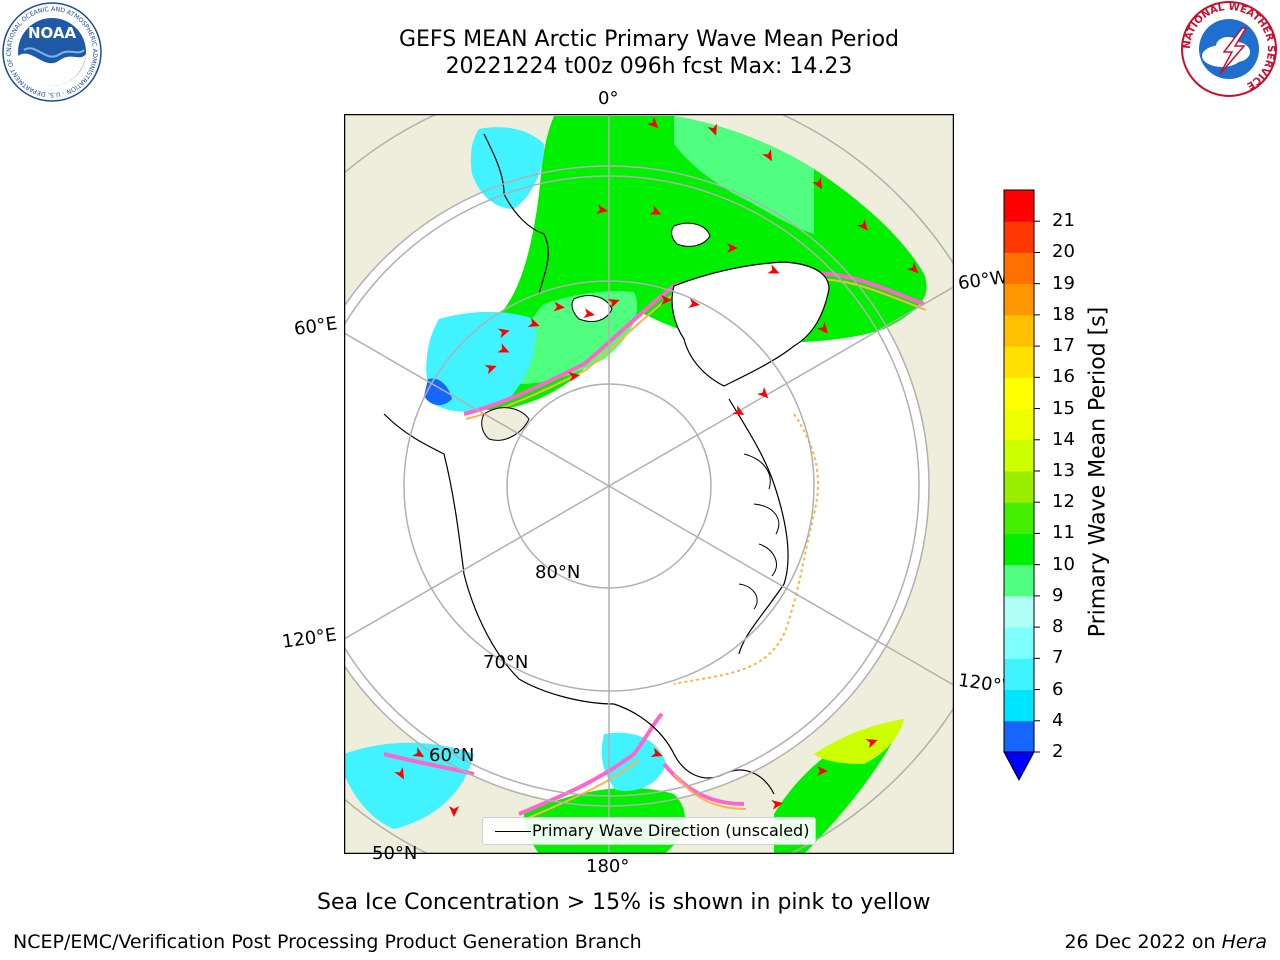  What do you see at coordinates (52, 33) in the screenshot?
I see `noaa-logo-text: NOAA` at bounding box center [52, 33].